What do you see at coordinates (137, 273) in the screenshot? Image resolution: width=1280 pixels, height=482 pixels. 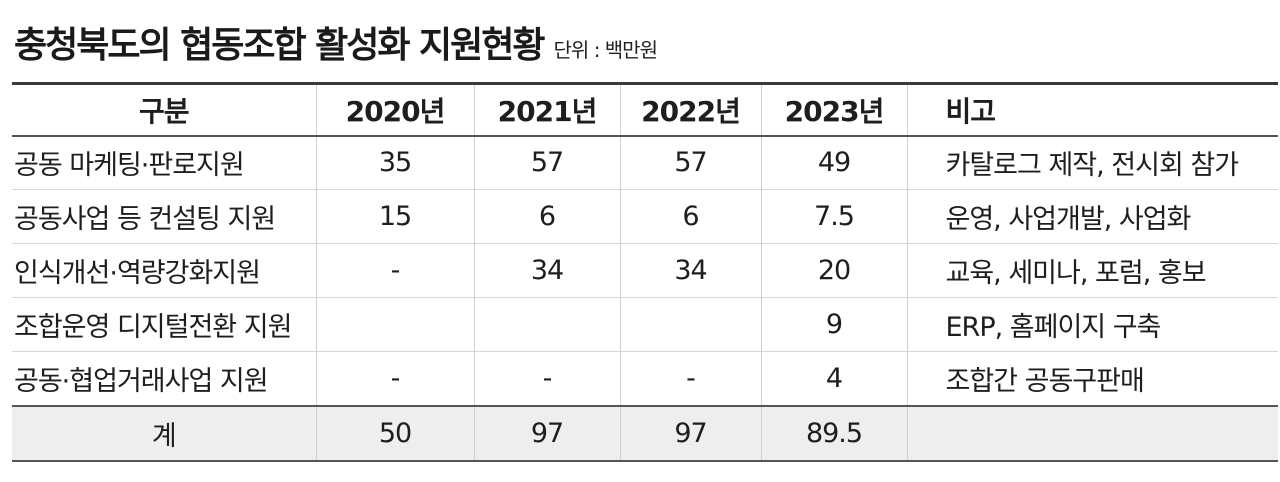 I see `row-category: 인식개선·역량강화지원` at bounding box center [137, 273].